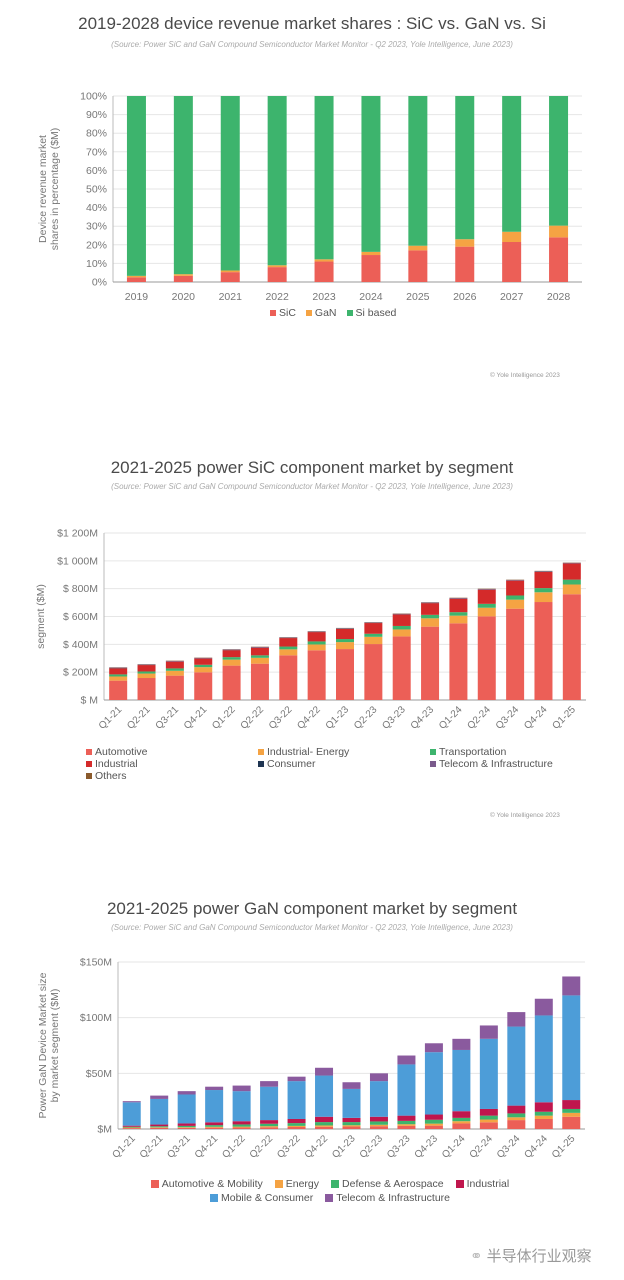 The height and width of the screenshot is (1280, 624). I want to click on x-tick-label: Q3-24, so click(508, 718).